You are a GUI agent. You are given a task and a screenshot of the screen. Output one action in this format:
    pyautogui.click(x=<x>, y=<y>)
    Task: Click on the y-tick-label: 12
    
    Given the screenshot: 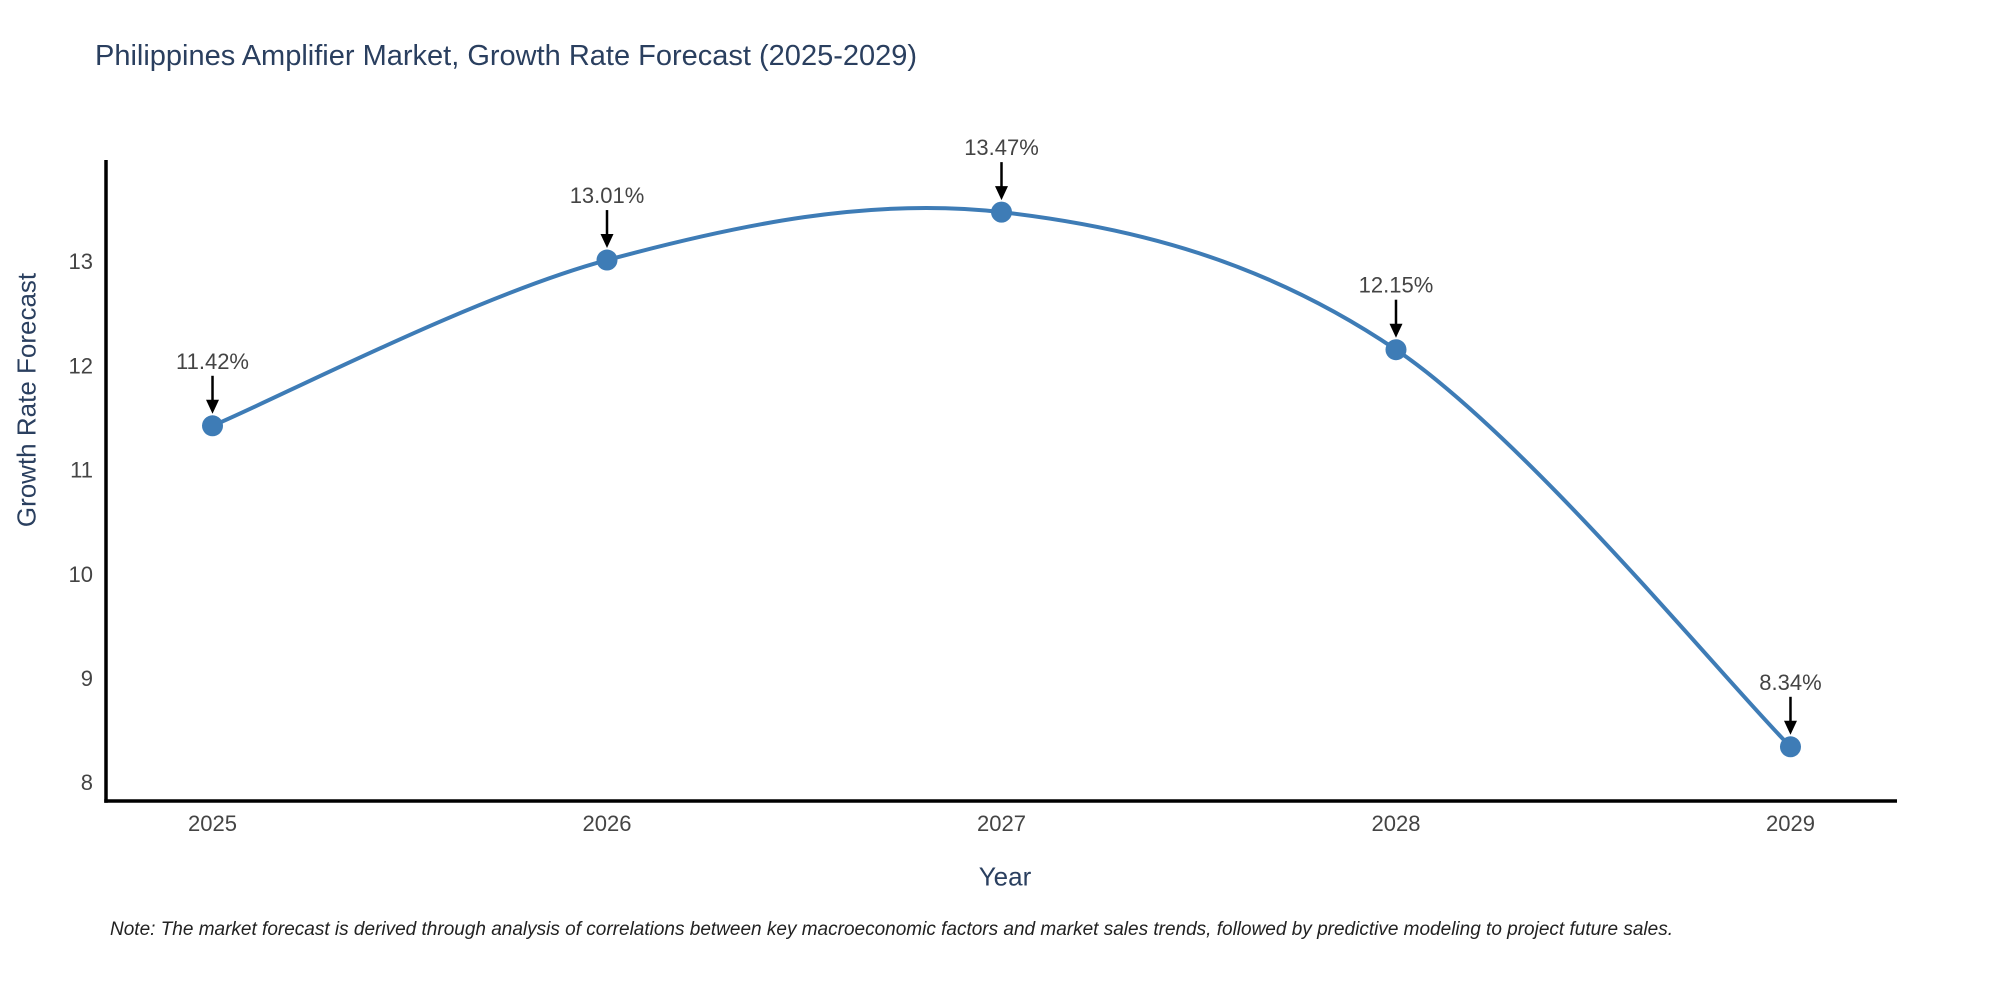 What is the action you would take?
    pyautogui.click(x=81, y=365)
    